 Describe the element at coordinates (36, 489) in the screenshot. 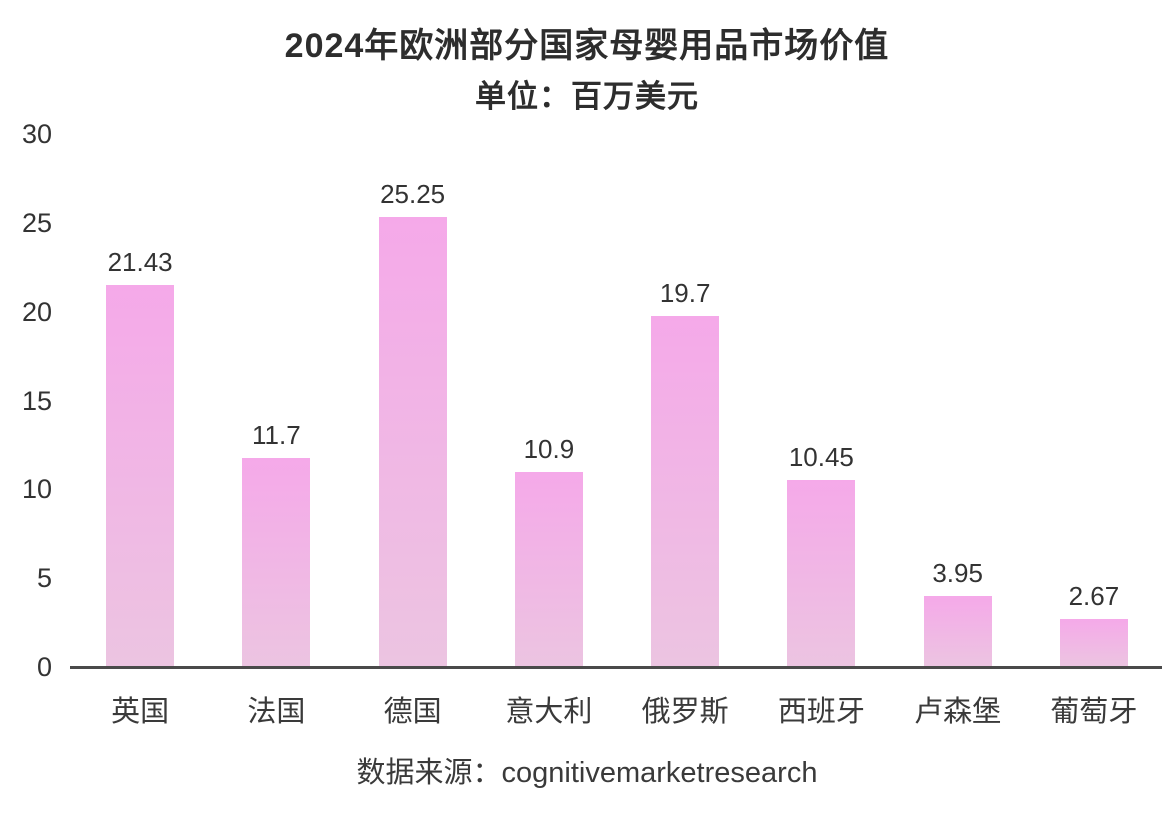

I see `y-tick-label: 10` at that location.